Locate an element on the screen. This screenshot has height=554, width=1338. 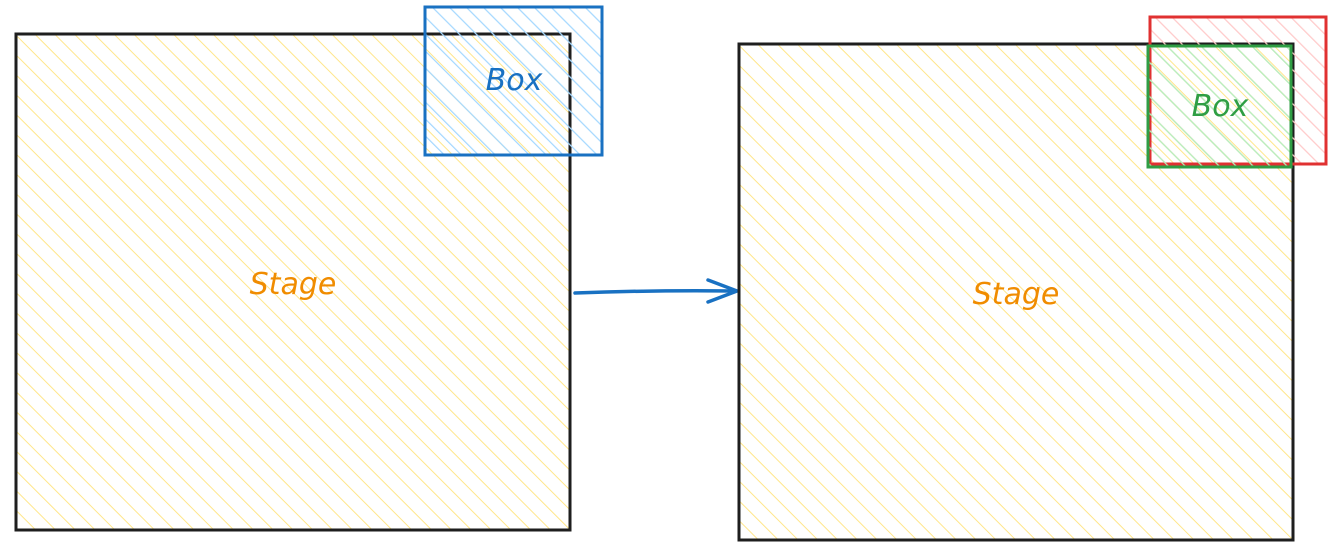
after-box-label: Box is located at coordinates (1220, 106).